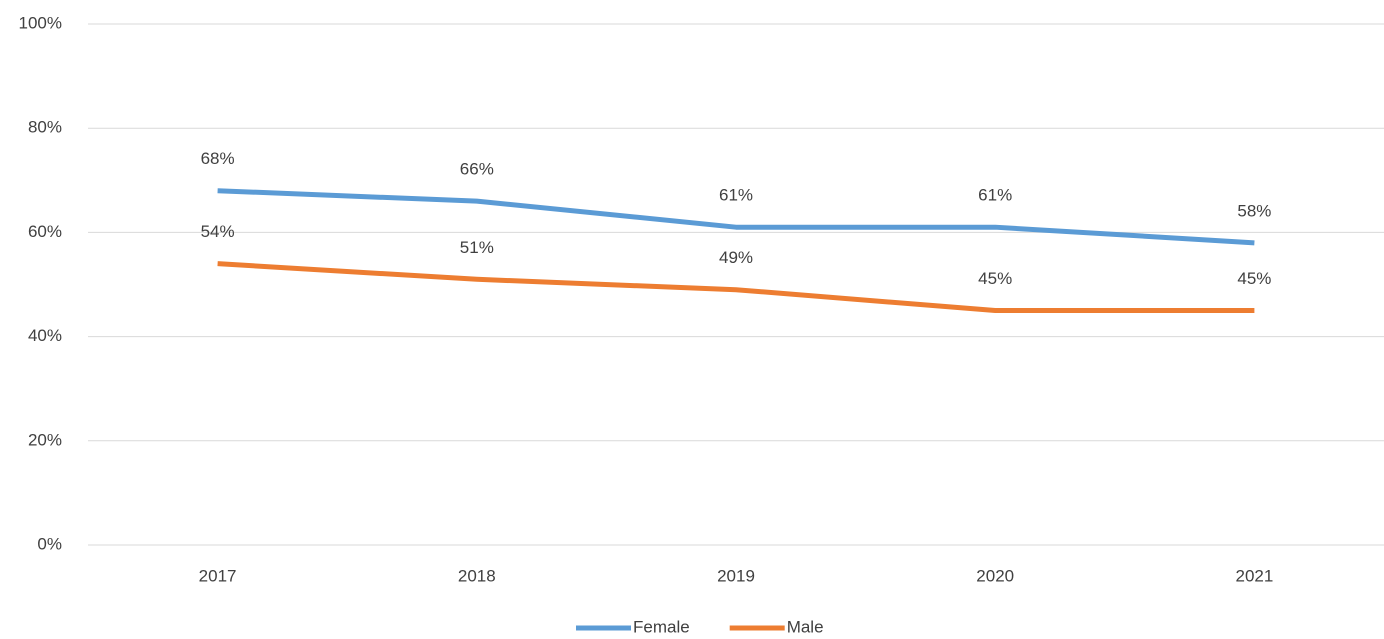  What do you see at coordinates (40, 22) in the screenshot?
I see `y-tick-label: 100%` at bounding box center [40, 22].